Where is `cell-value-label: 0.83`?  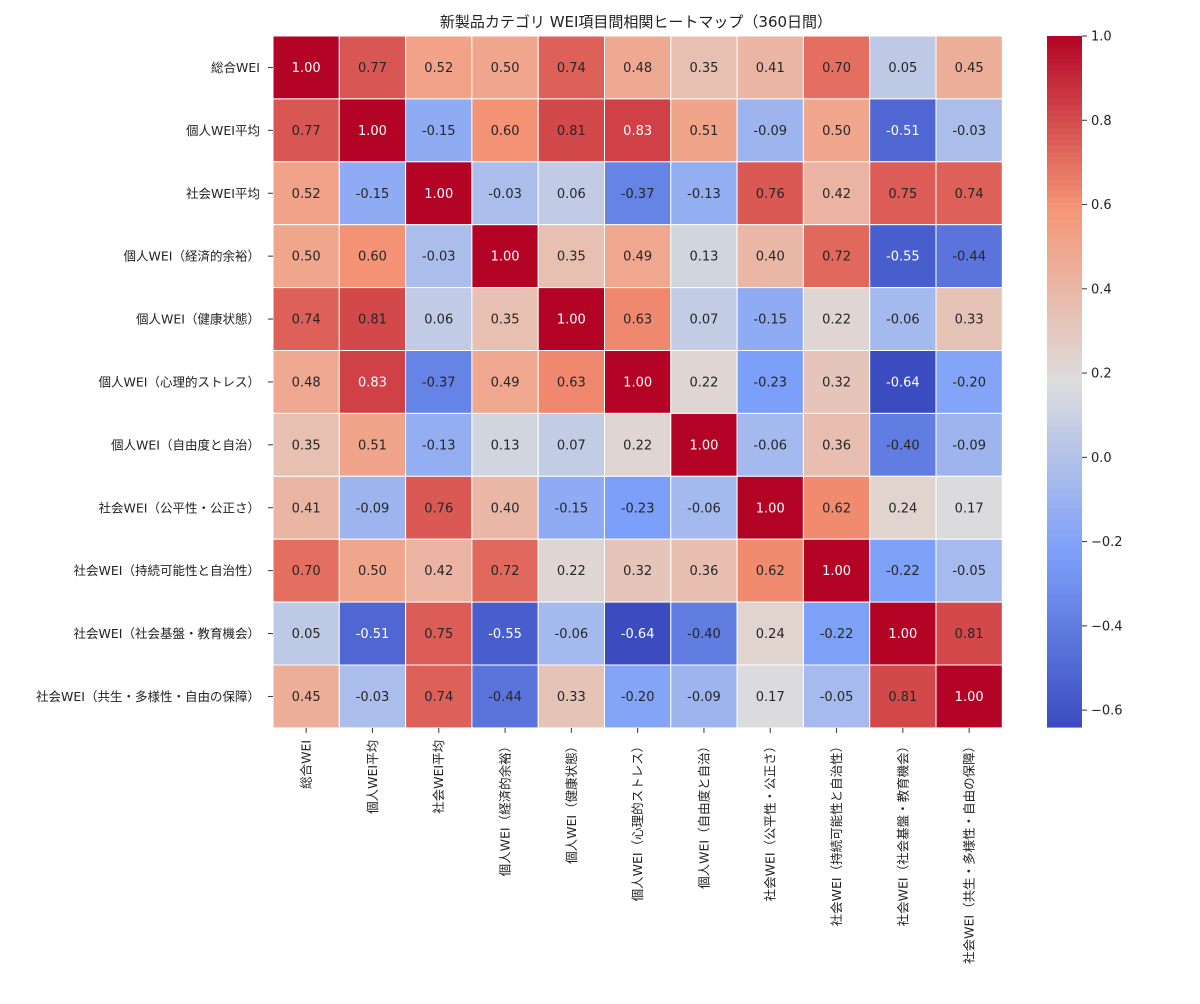 cell-value-label: 0.83 is located at coordinates (637, 131).